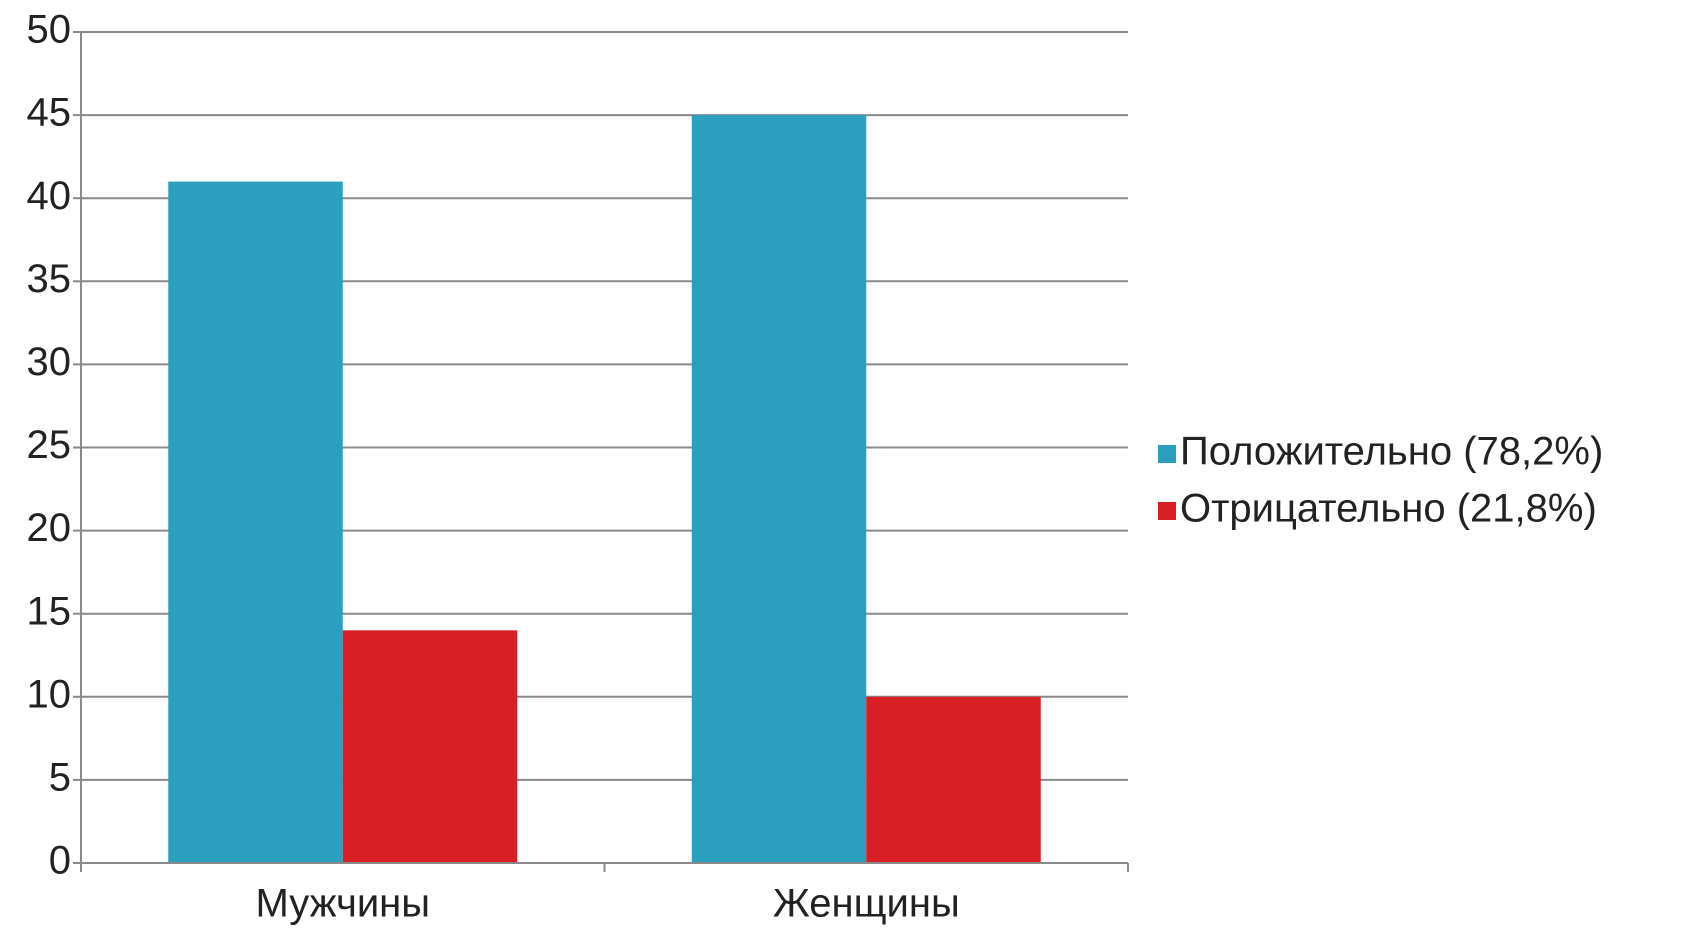 This screenshot has height=928, width=1696. Describe the element at coordinates (1391, 452) in the screenshot. I see `legend-label: Положительно (78,2%)` at that location.